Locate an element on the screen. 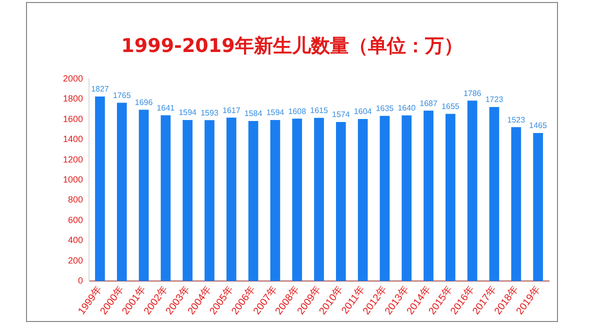 The image size is (600, 336). data-label: 1574 is located at coordinates (341, 115).